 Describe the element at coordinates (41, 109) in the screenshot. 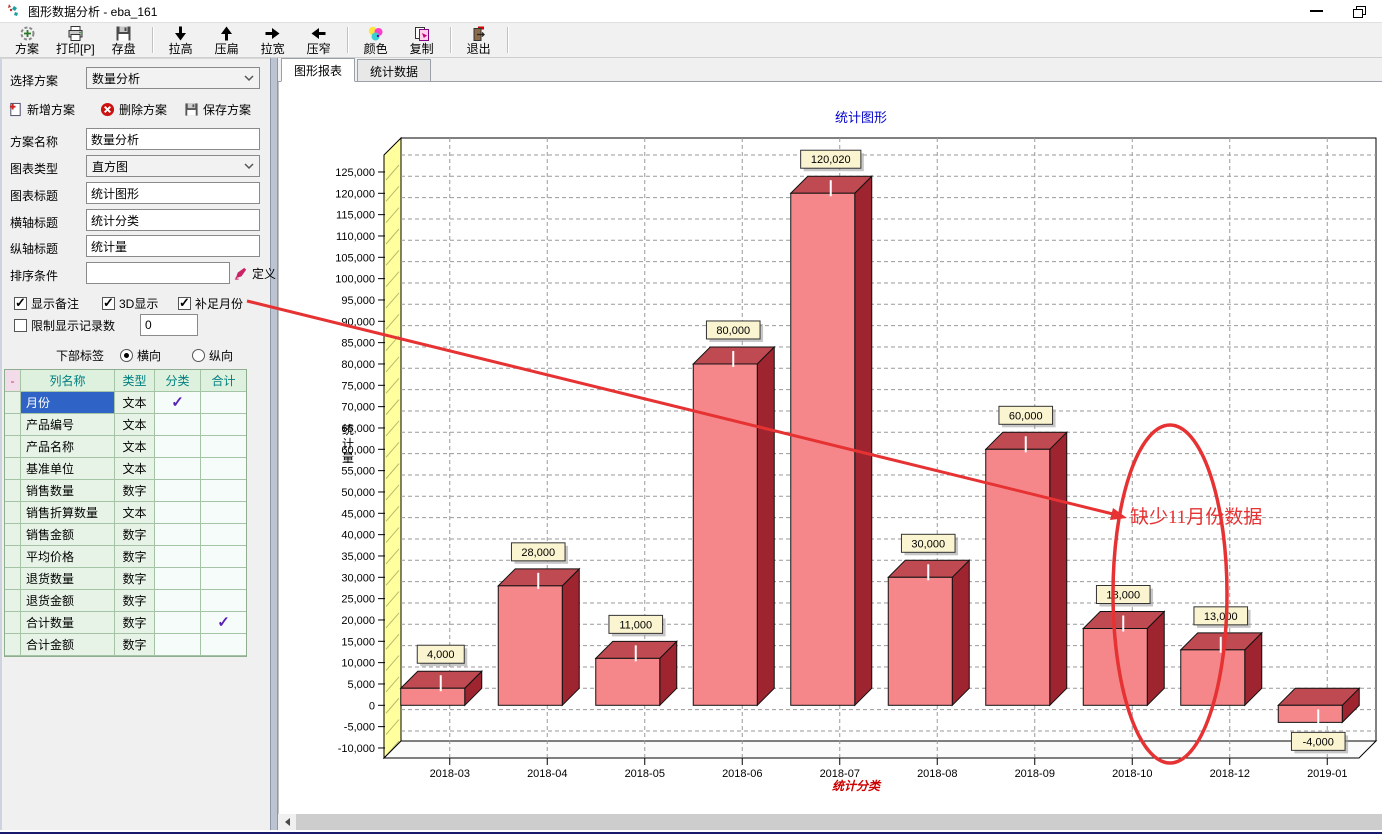

I see `new-plan-button: 新增方案` at that location.